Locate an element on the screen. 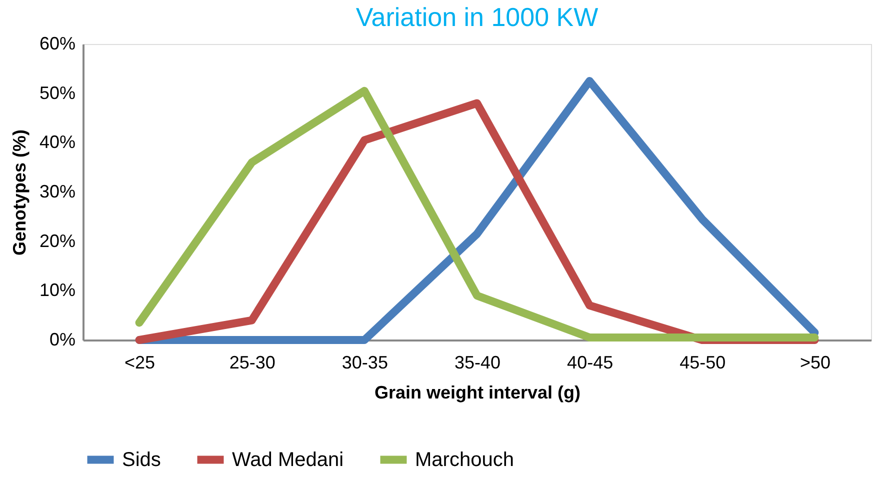 The width and height of the screenshot is (881, 486). y-axis-title: Genotypes (%) is located at coordinates (19, 192).